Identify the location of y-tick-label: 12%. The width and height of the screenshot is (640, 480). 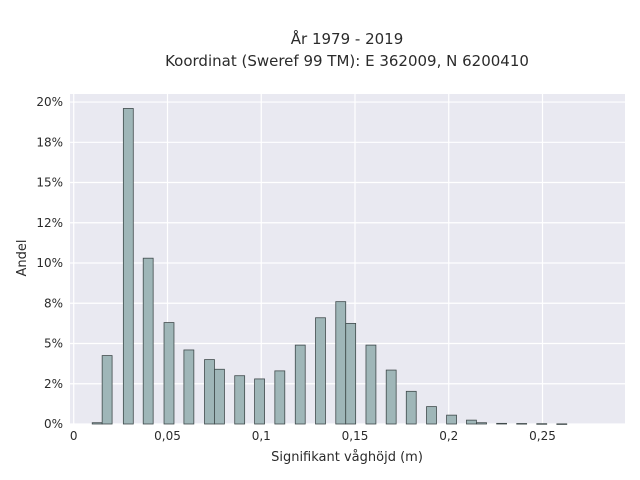
(49, 223).